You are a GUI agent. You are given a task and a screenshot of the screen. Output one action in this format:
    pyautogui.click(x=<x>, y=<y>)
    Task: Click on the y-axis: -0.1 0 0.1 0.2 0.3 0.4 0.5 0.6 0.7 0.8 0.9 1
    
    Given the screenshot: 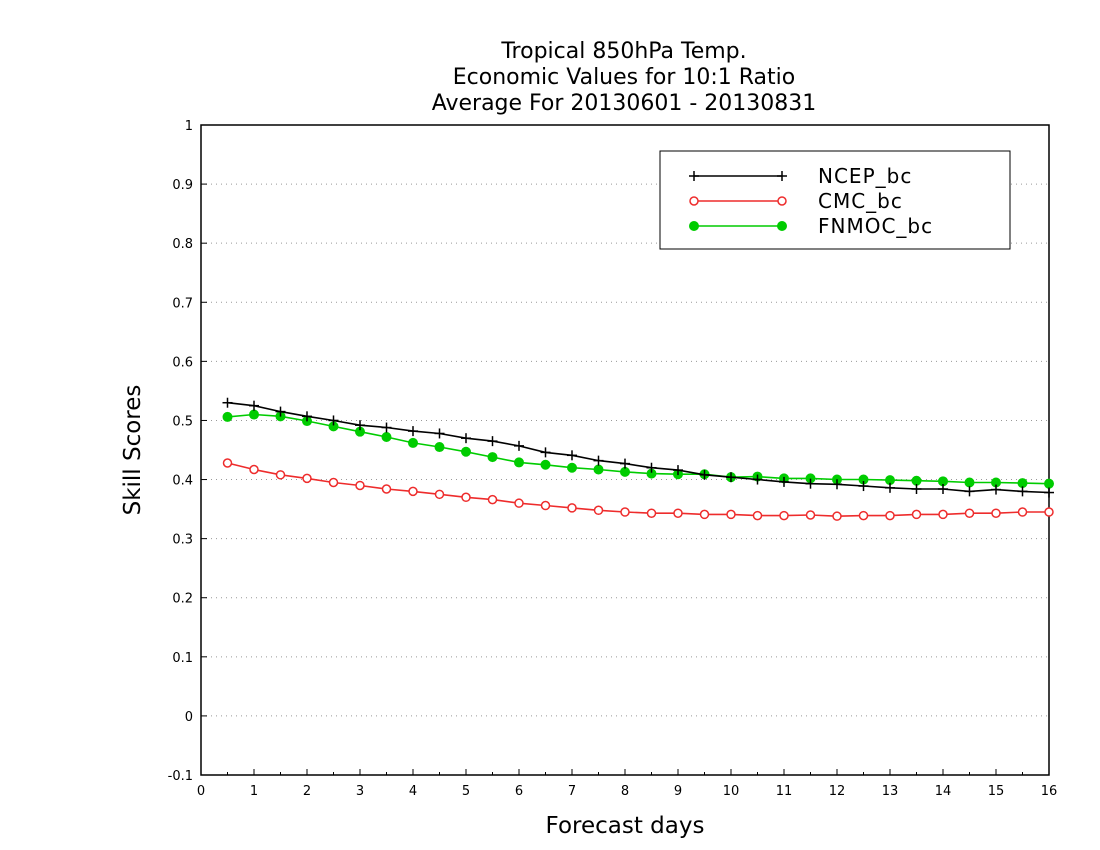 What is the action you would take?
    pyautogui.click(x=187, y=451)
    